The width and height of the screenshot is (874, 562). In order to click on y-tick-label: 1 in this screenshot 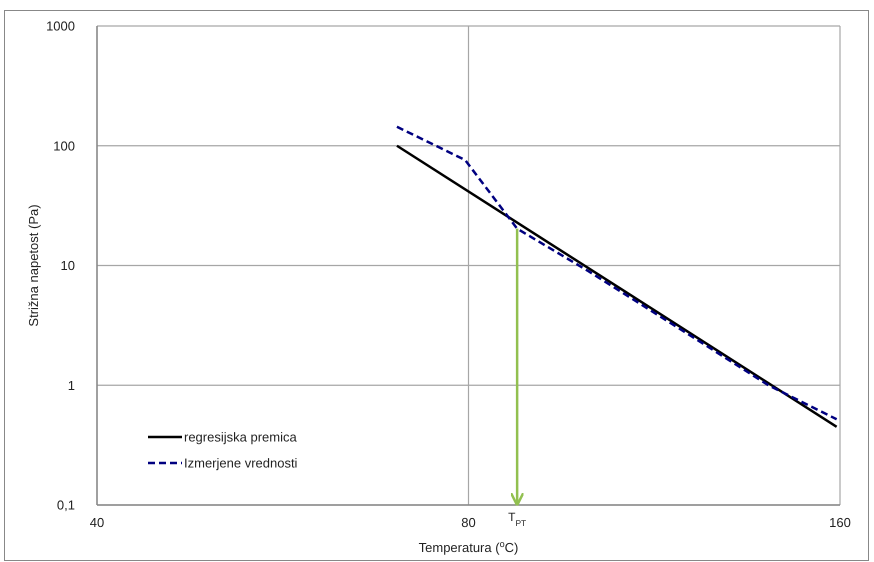, I will do `click(71, 385)`.